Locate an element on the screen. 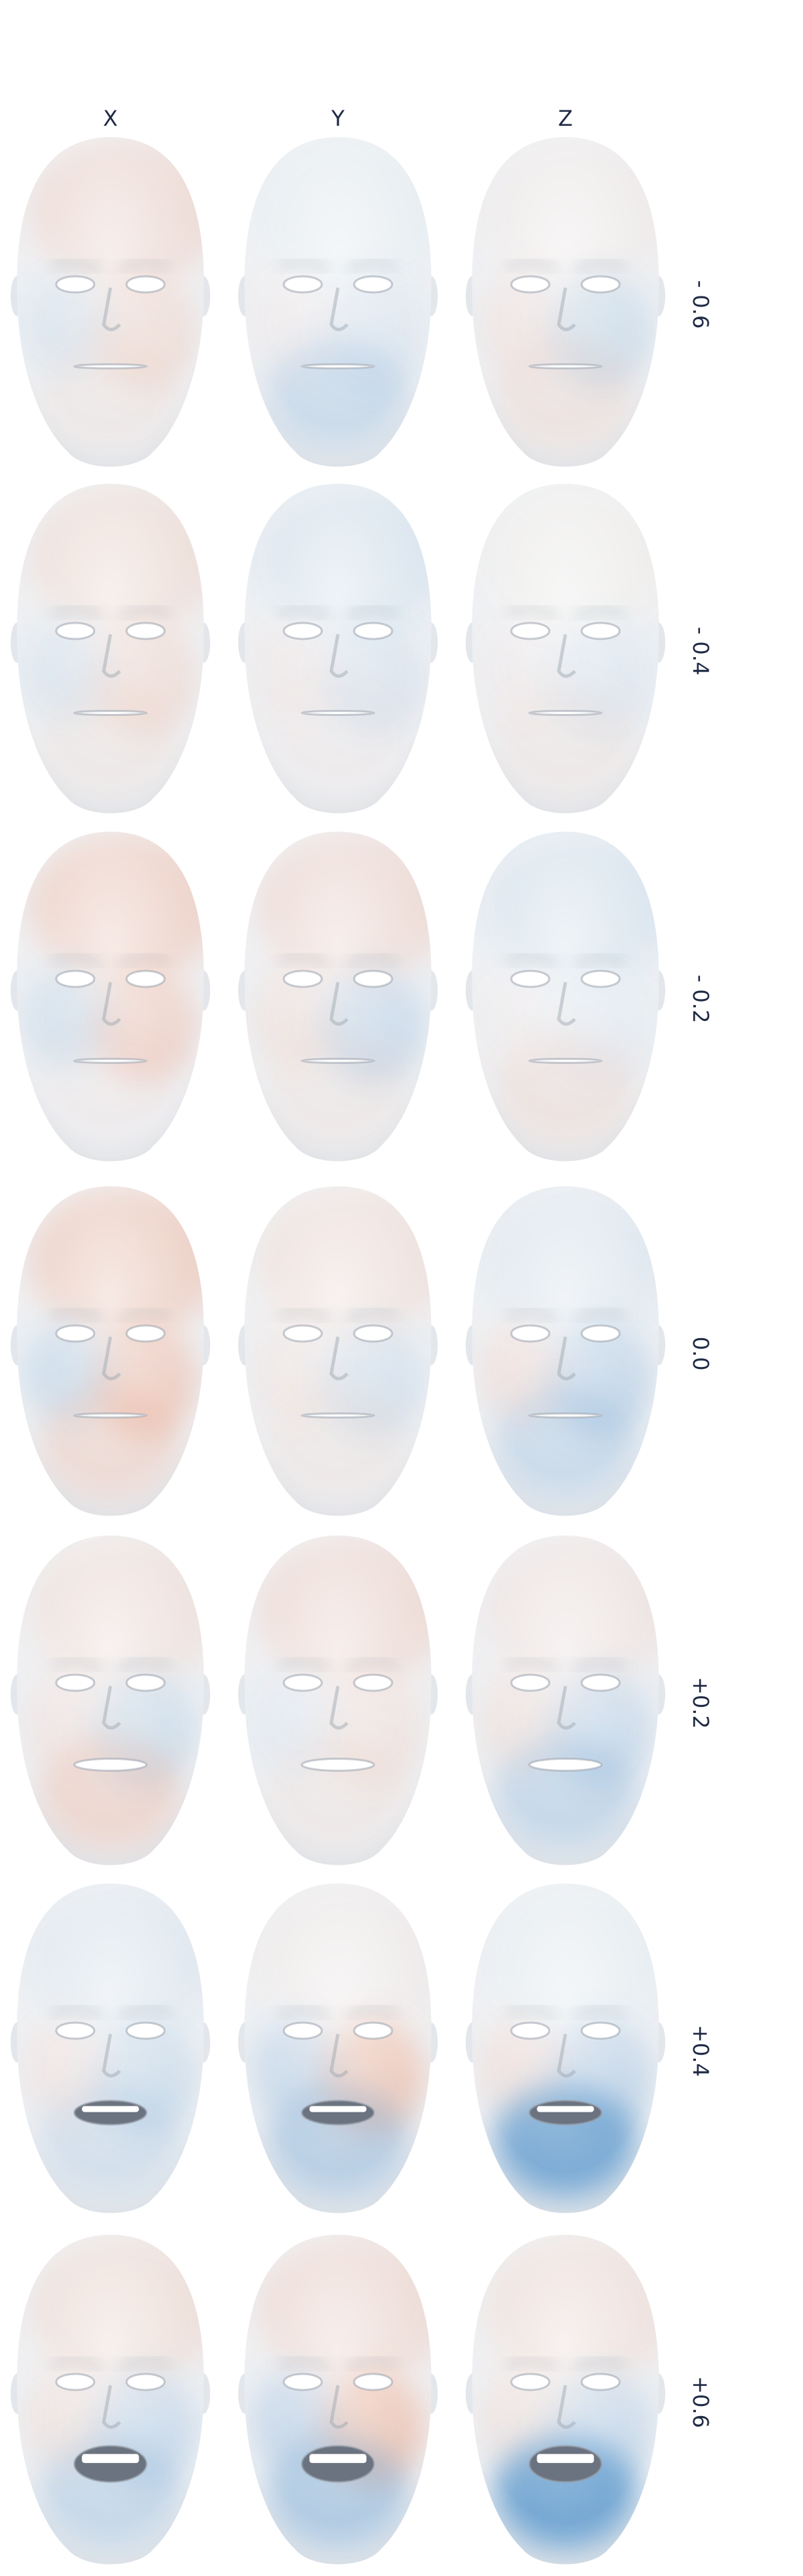  row-label: 0.0 is located at coordinates (700, 1354).